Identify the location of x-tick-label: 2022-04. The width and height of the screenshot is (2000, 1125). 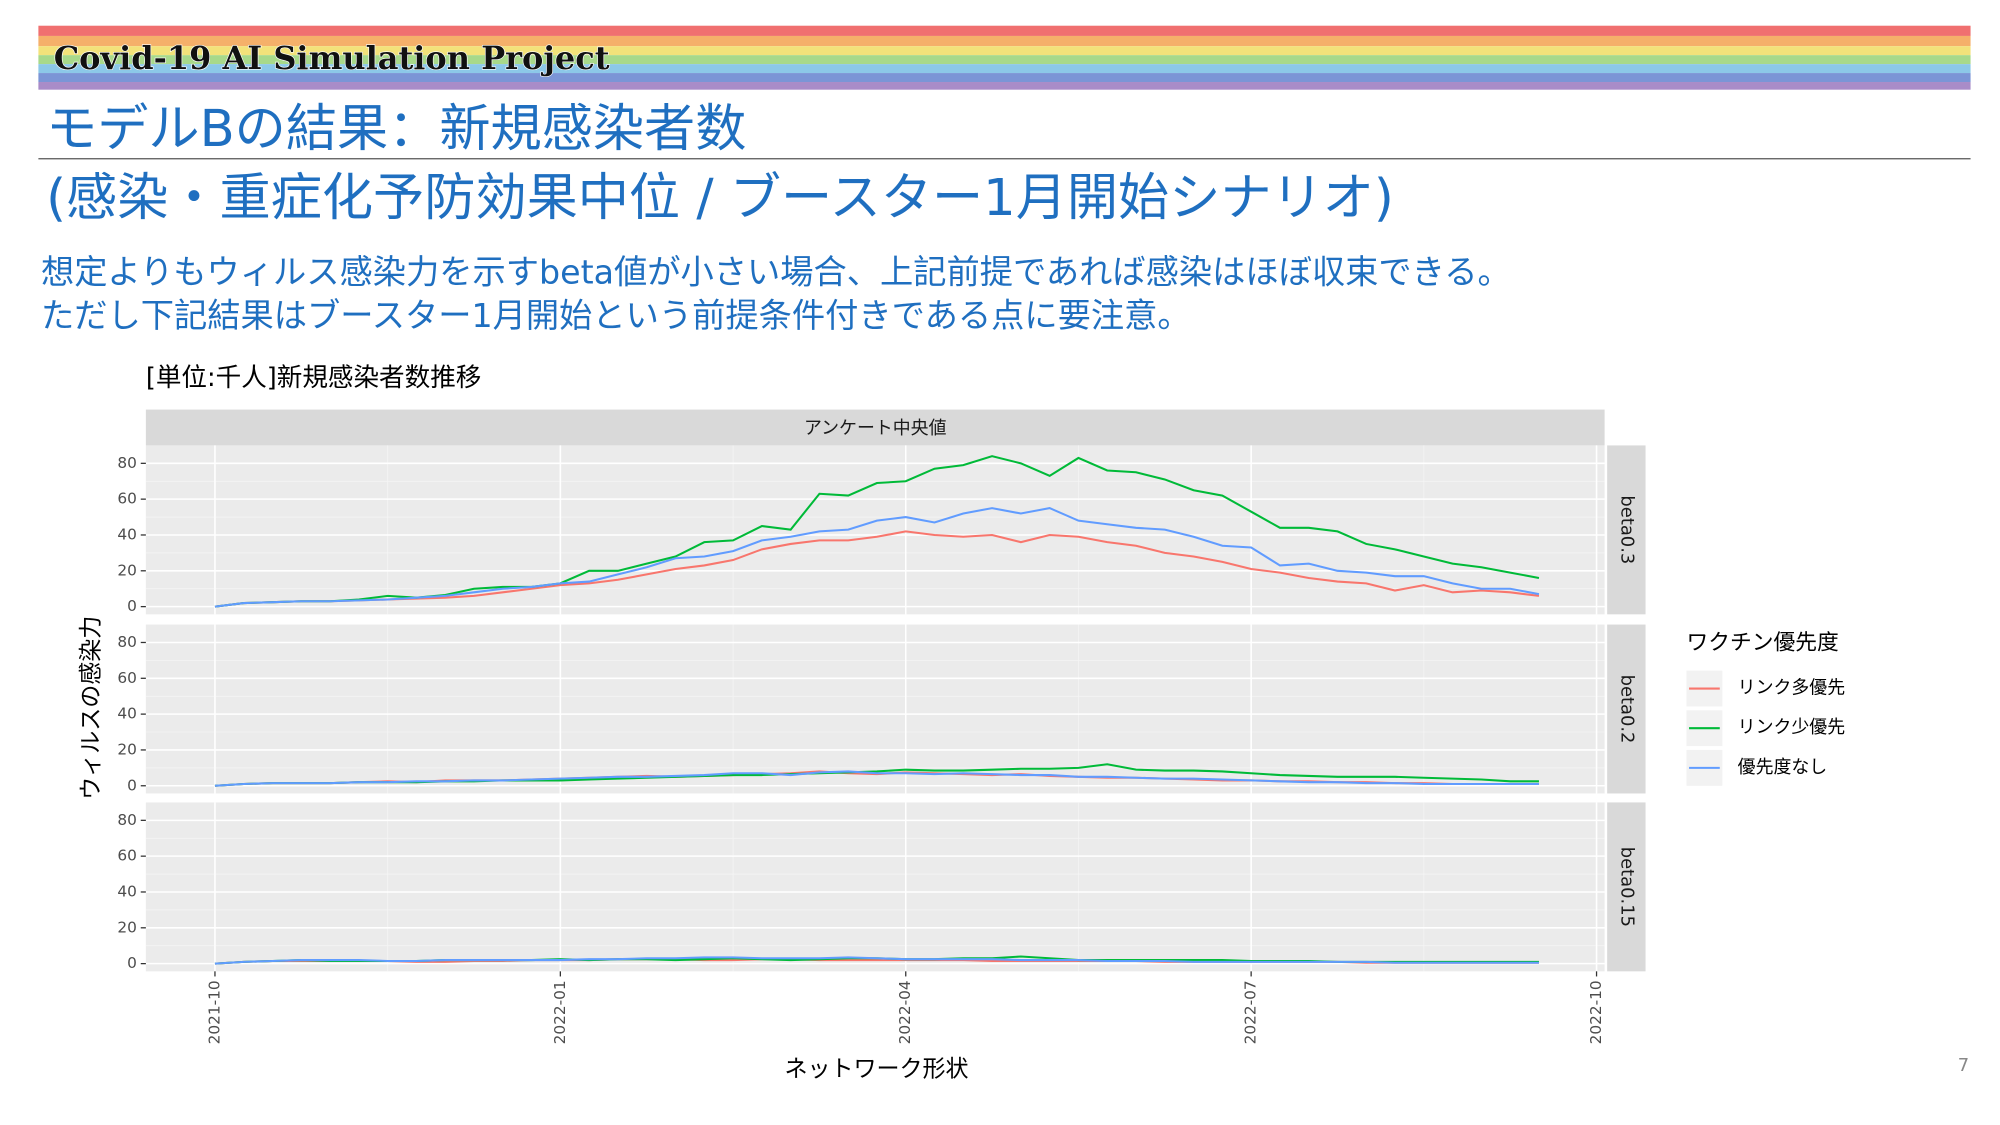
(905, 1012).